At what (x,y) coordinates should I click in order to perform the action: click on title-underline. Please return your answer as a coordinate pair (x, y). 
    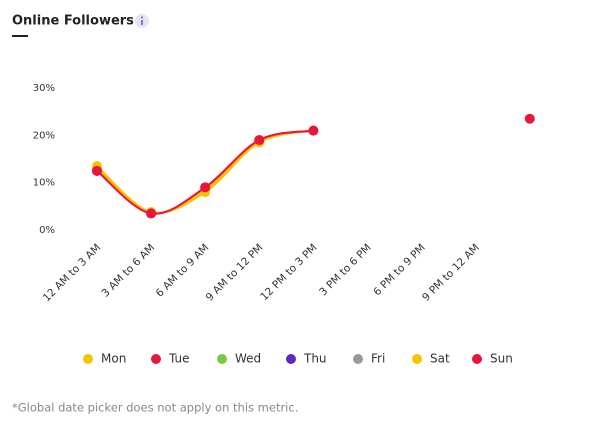
    Looking at the image, I should click on (20, 36).